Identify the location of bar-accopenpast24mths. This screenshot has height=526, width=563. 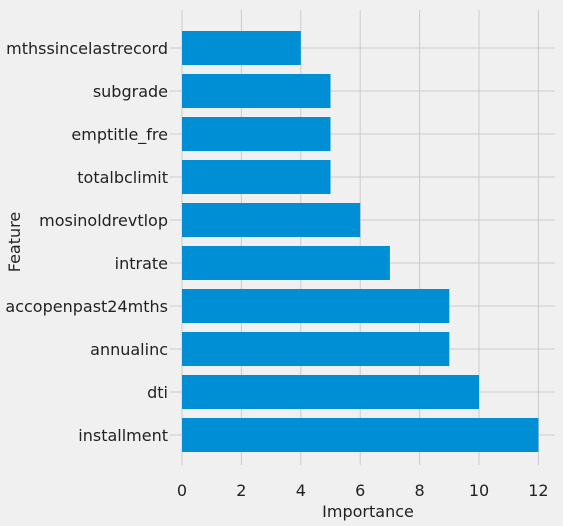
(316, 306).